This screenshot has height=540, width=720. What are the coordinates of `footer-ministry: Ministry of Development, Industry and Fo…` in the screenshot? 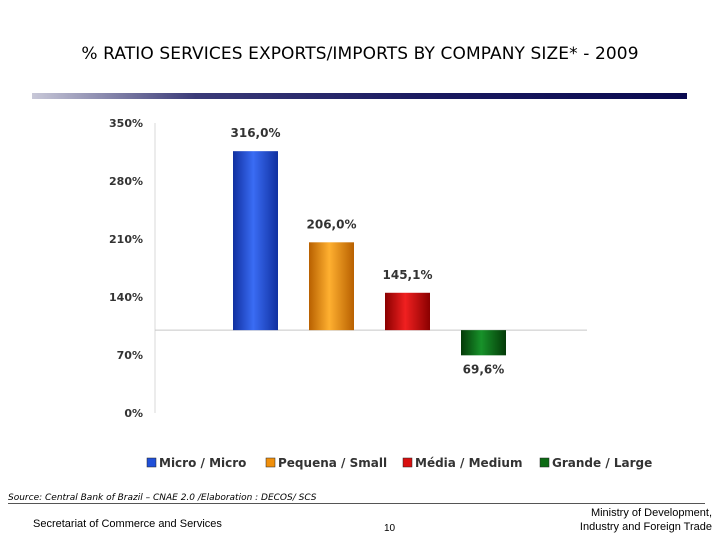 It's located at (646, 520).